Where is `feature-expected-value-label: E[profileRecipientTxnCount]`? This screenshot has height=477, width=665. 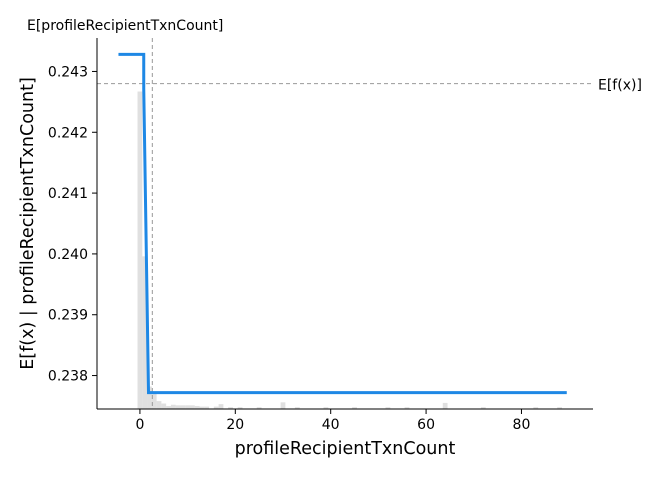
feature-expected-value-label: E[profileRecipientTxnCount] is located at coordinates (125, 26).